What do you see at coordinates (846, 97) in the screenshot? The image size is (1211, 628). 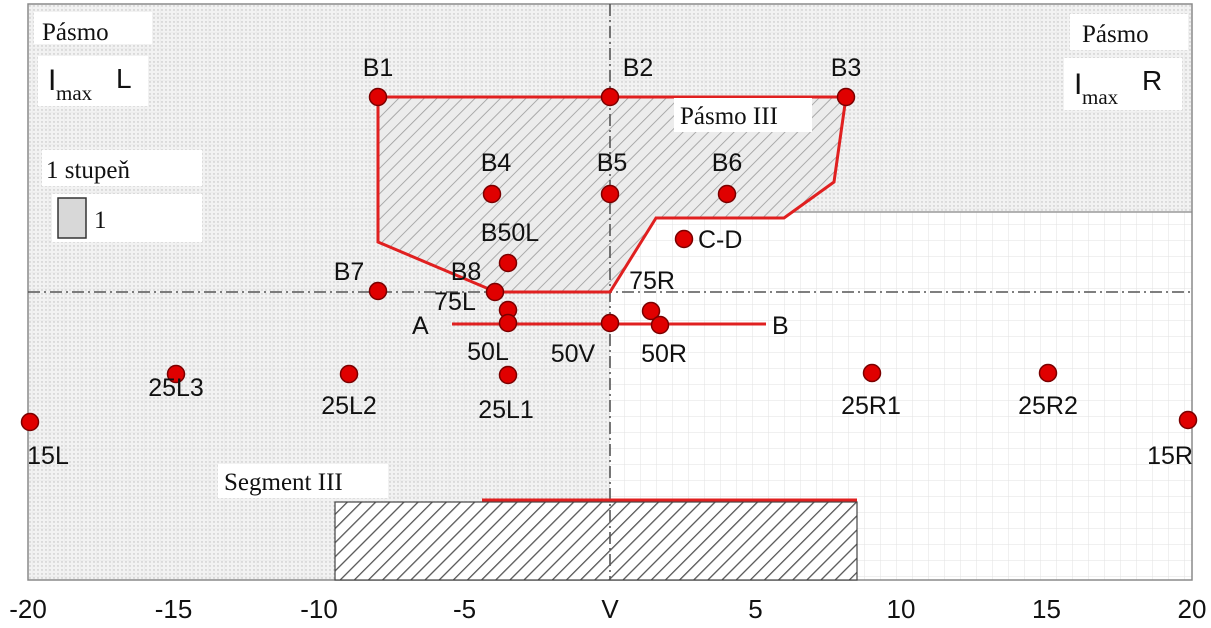 I see `point-marker-b3` at bounding box center [846, 97].